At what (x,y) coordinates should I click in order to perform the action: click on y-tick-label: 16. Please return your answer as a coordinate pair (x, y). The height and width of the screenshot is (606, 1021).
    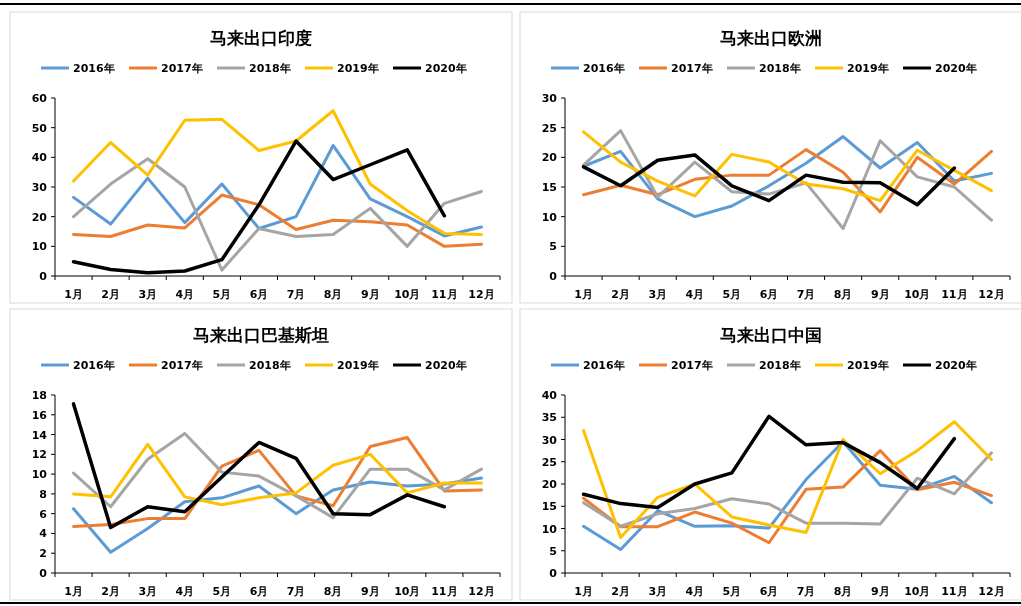
    Looking at the image, I should click on (39, 415).